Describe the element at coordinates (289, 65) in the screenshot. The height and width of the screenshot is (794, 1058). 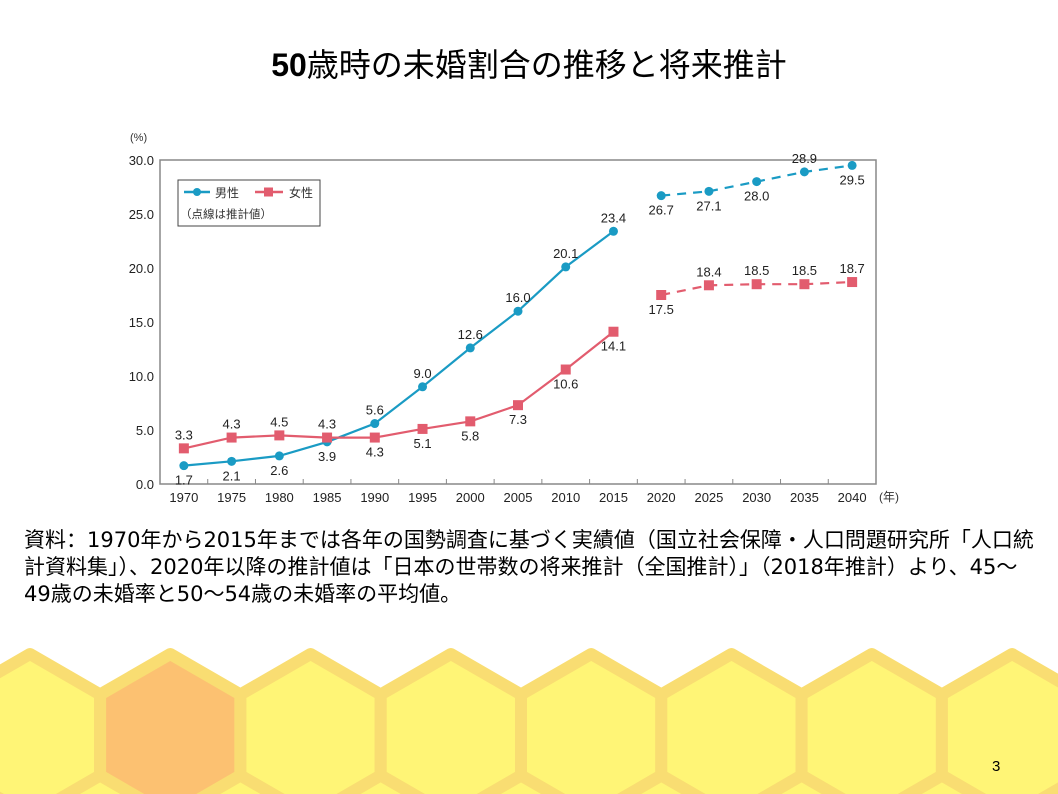
I see `slide-title-number: 50` at that location.